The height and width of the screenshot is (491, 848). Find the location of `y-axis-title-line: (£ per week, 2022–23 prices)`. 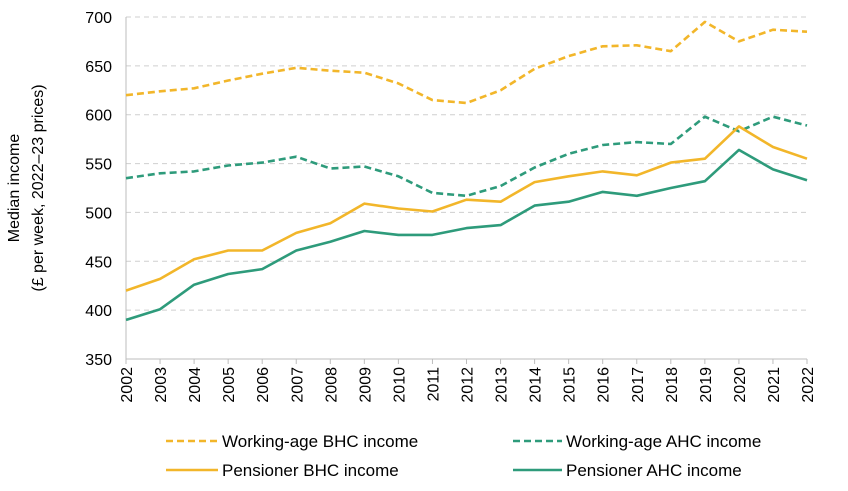

y-axis-title-line: (£ per week, 2022–23 prices) is located at coordinates (38, 187).